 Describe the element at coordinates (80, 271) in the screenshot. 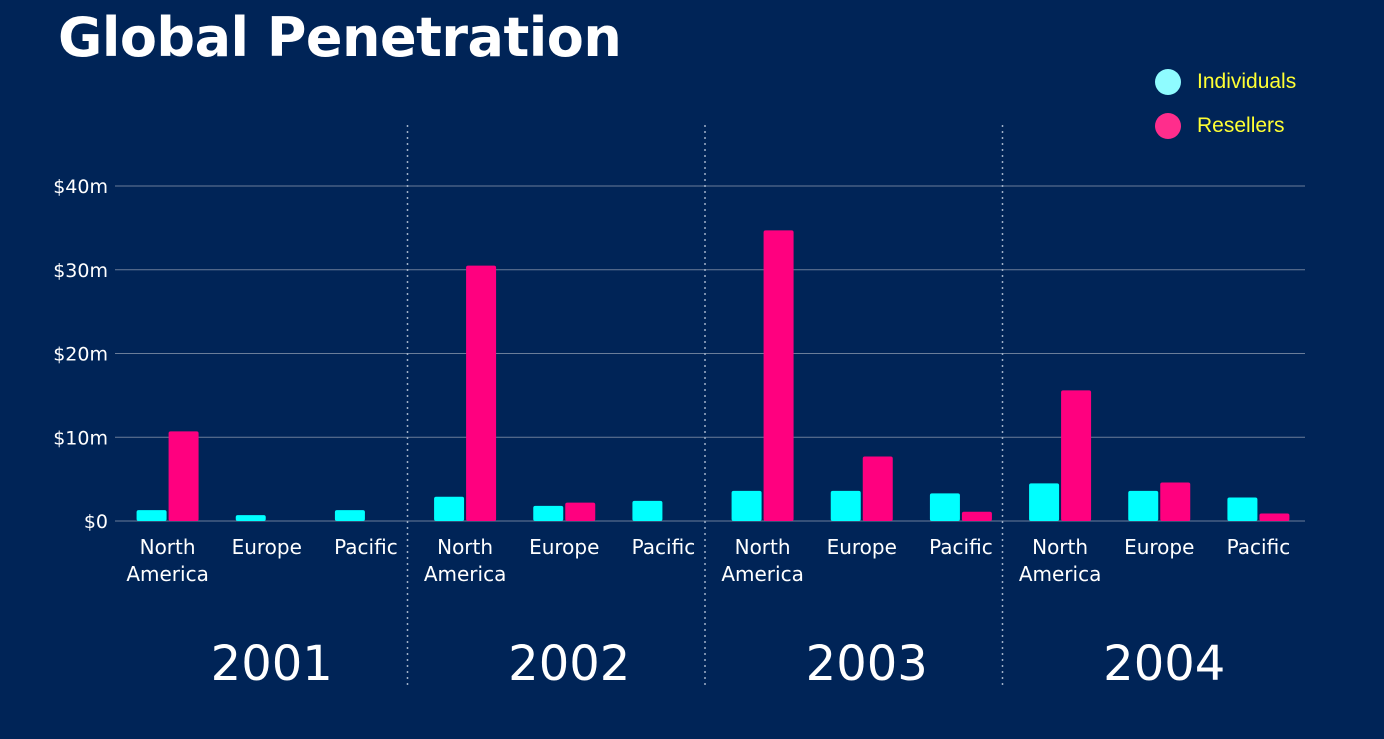

I see `y-tick-label: $30m` at that location.